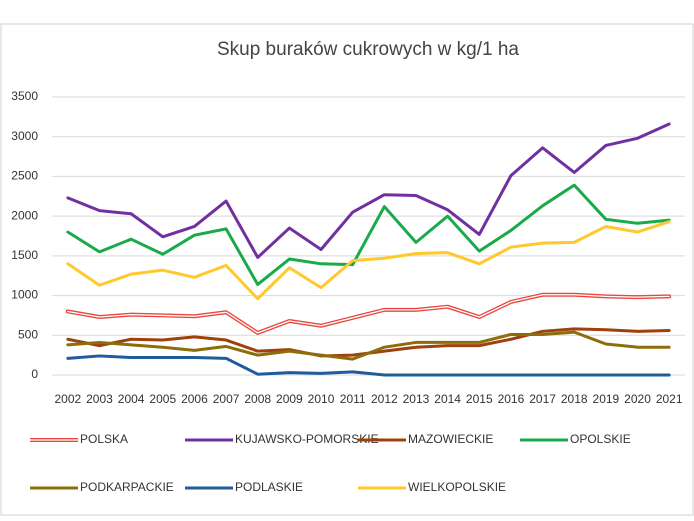 This screenshot has width=694, height=521. I want to click on y-tick-label: 1500, so click(24, 255).